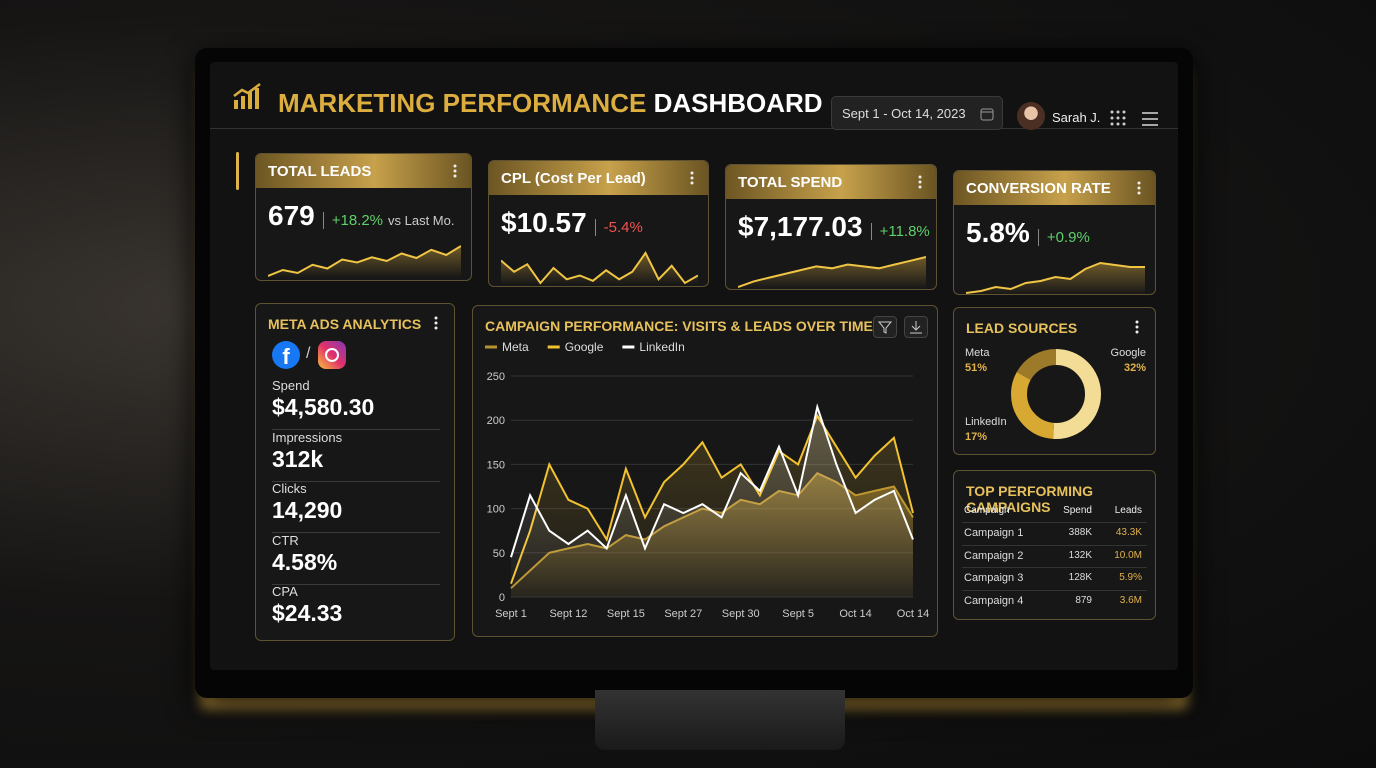  What do you see at coordinates (356, 456) in the screenshot?
I see `metric-row: Impressions 312k` at bounding box center [356, 456].